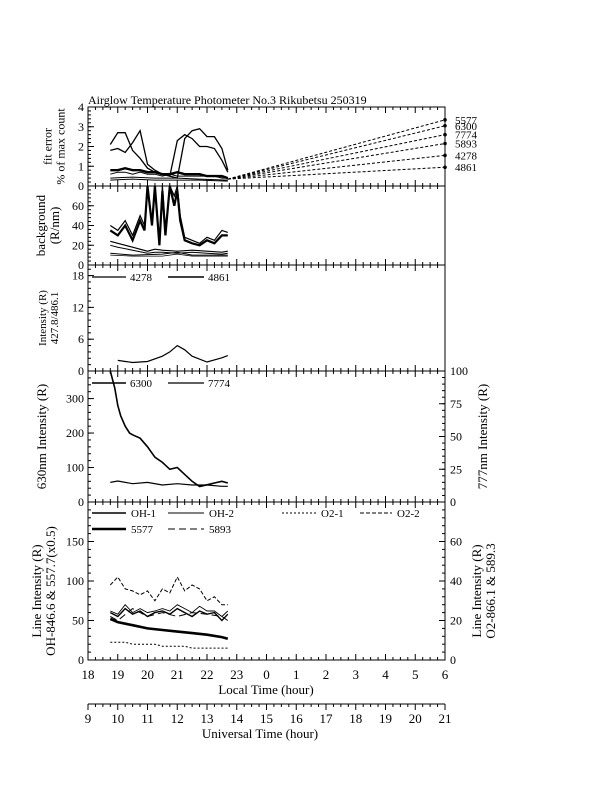 Image resolution: width=612 pixels, height=792 pixels. I want to click on series-O2-2-line, so click(168, 590).